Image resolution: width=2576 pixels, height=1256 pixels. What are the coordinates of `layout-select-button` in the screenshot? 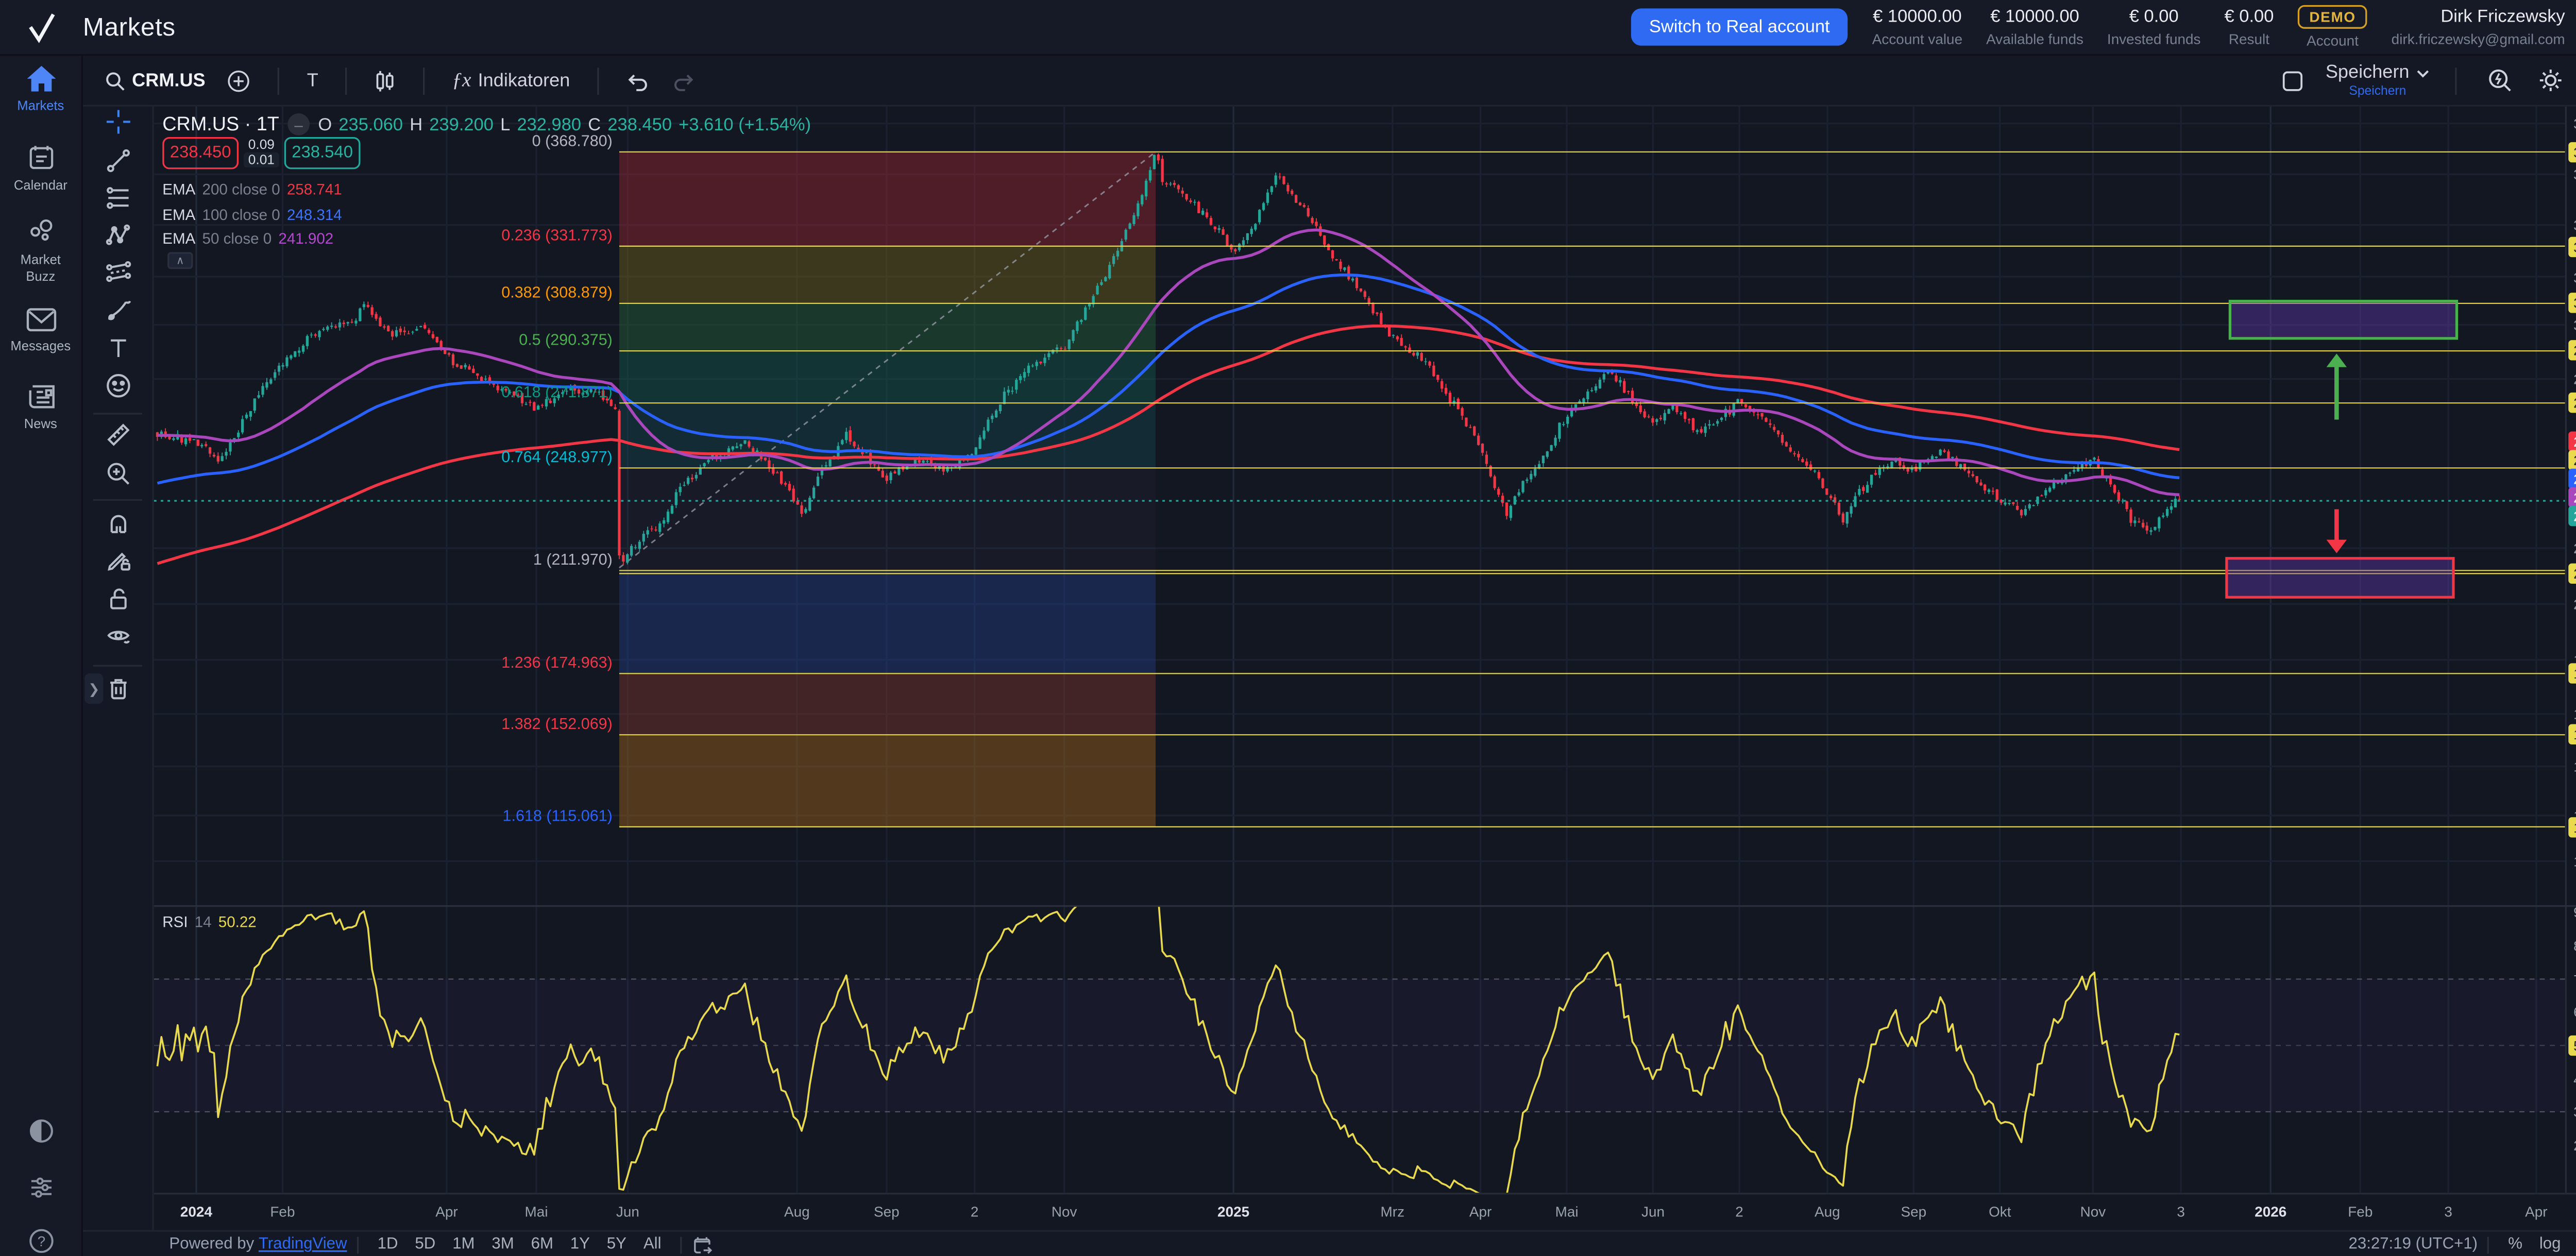 It's located at (2294, 80).